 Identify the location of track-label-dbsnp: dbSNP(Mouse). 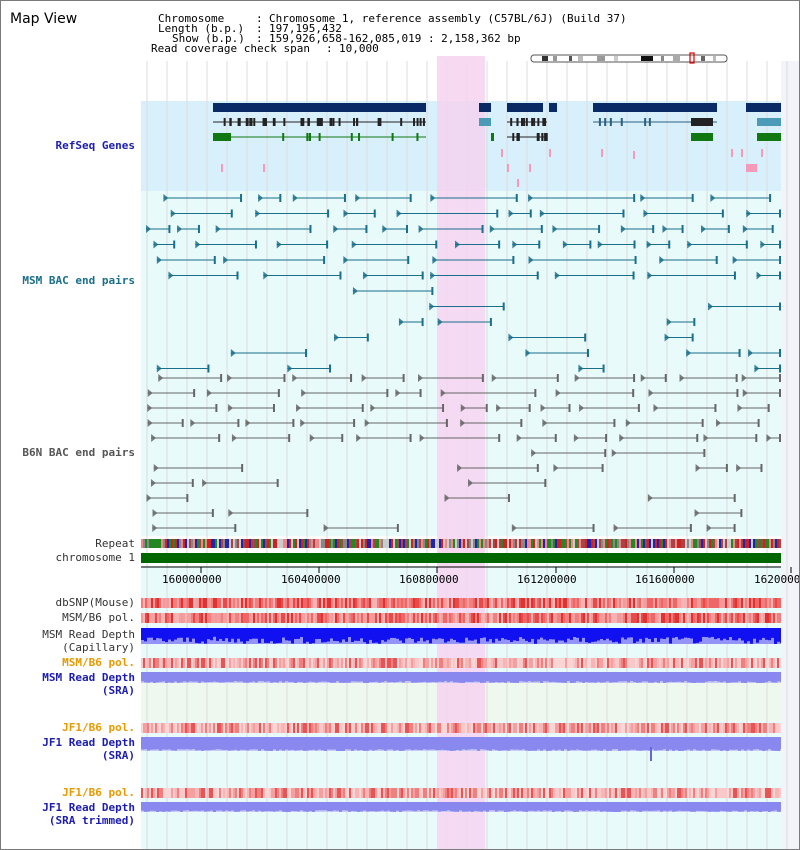
(95, 602).